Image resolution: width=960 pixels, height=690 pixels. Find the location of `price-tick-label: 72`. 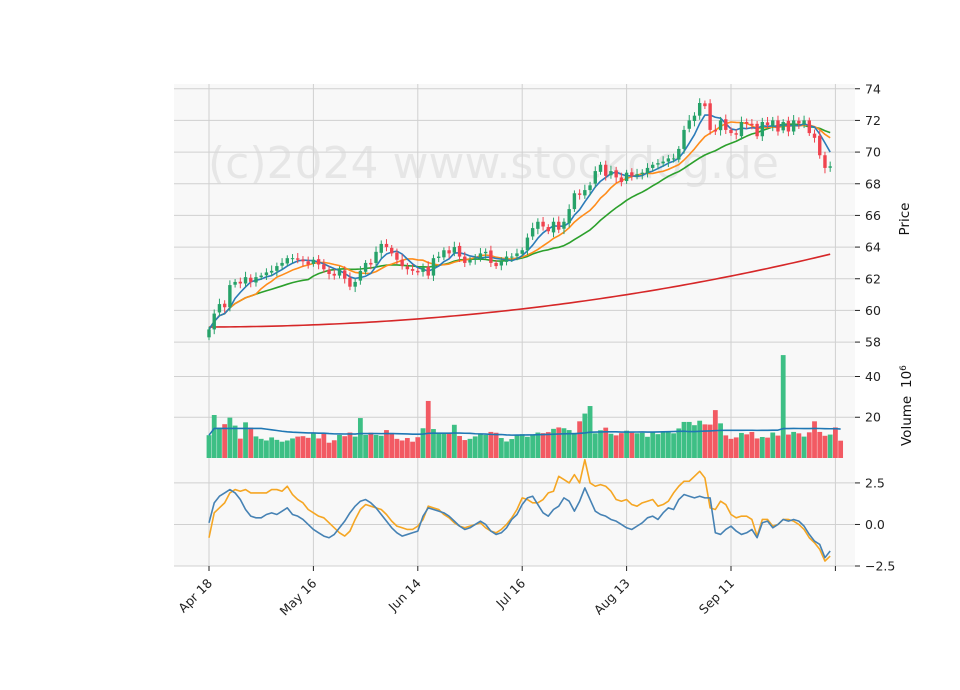

price-tick-label: 72 is located at coordinates (873, 120).